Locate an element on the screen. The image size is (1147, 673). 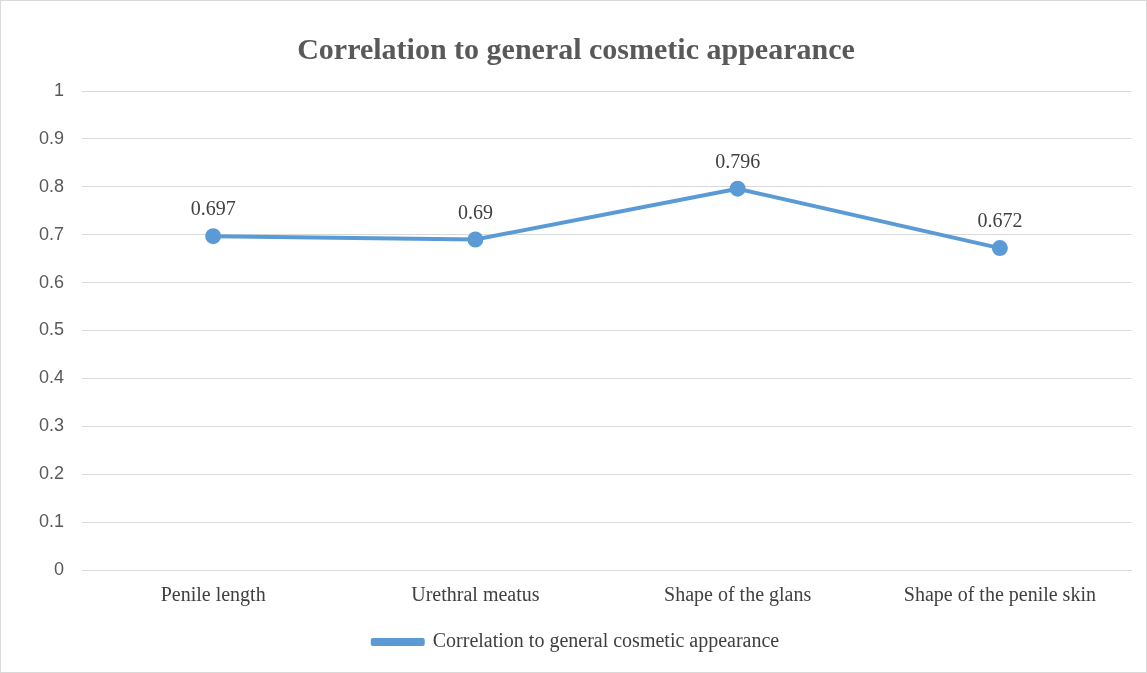
y-tick-label: 0.5 is located at coordinates (51, 329).